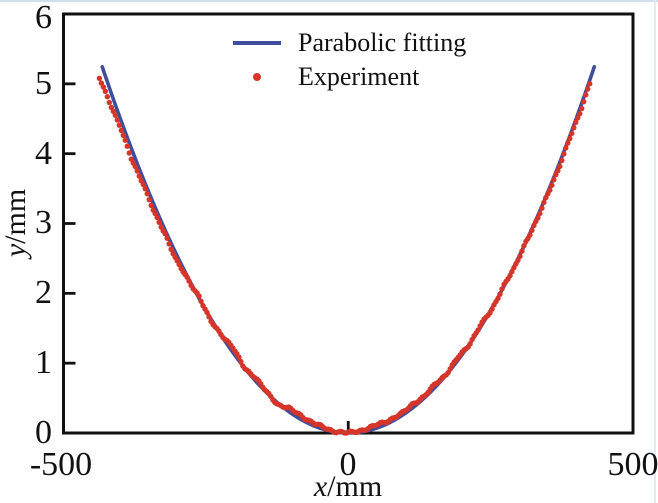 This screenshot has height=503, width=658. I want to click on x-tick-label: -500, so click(61, 464).